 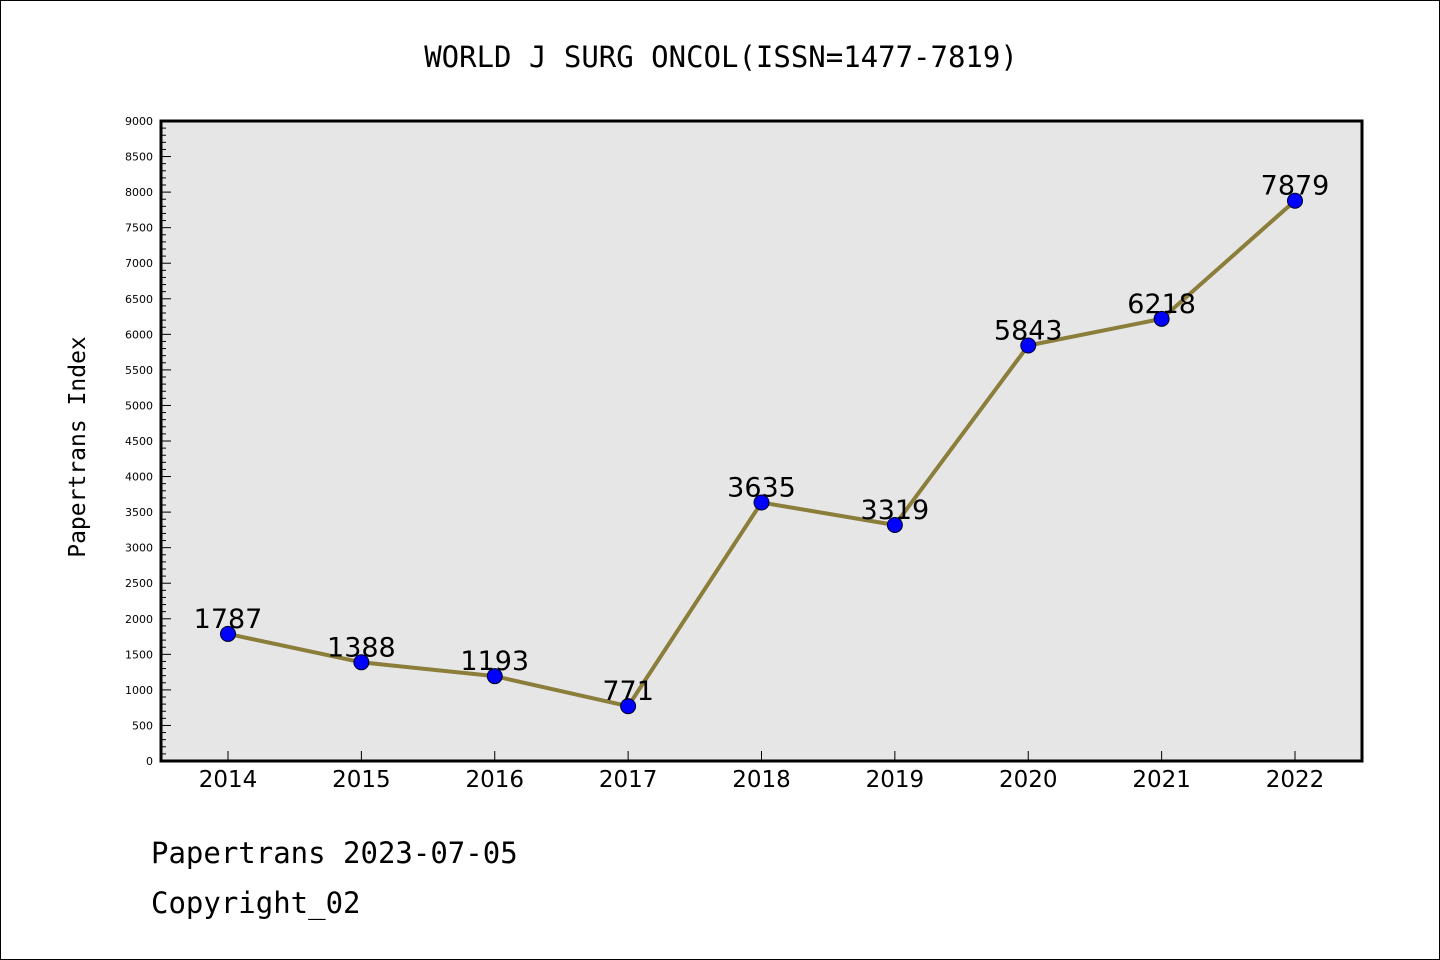 I want to click on x-tick-label: 2017, so click(x=628, y=780).